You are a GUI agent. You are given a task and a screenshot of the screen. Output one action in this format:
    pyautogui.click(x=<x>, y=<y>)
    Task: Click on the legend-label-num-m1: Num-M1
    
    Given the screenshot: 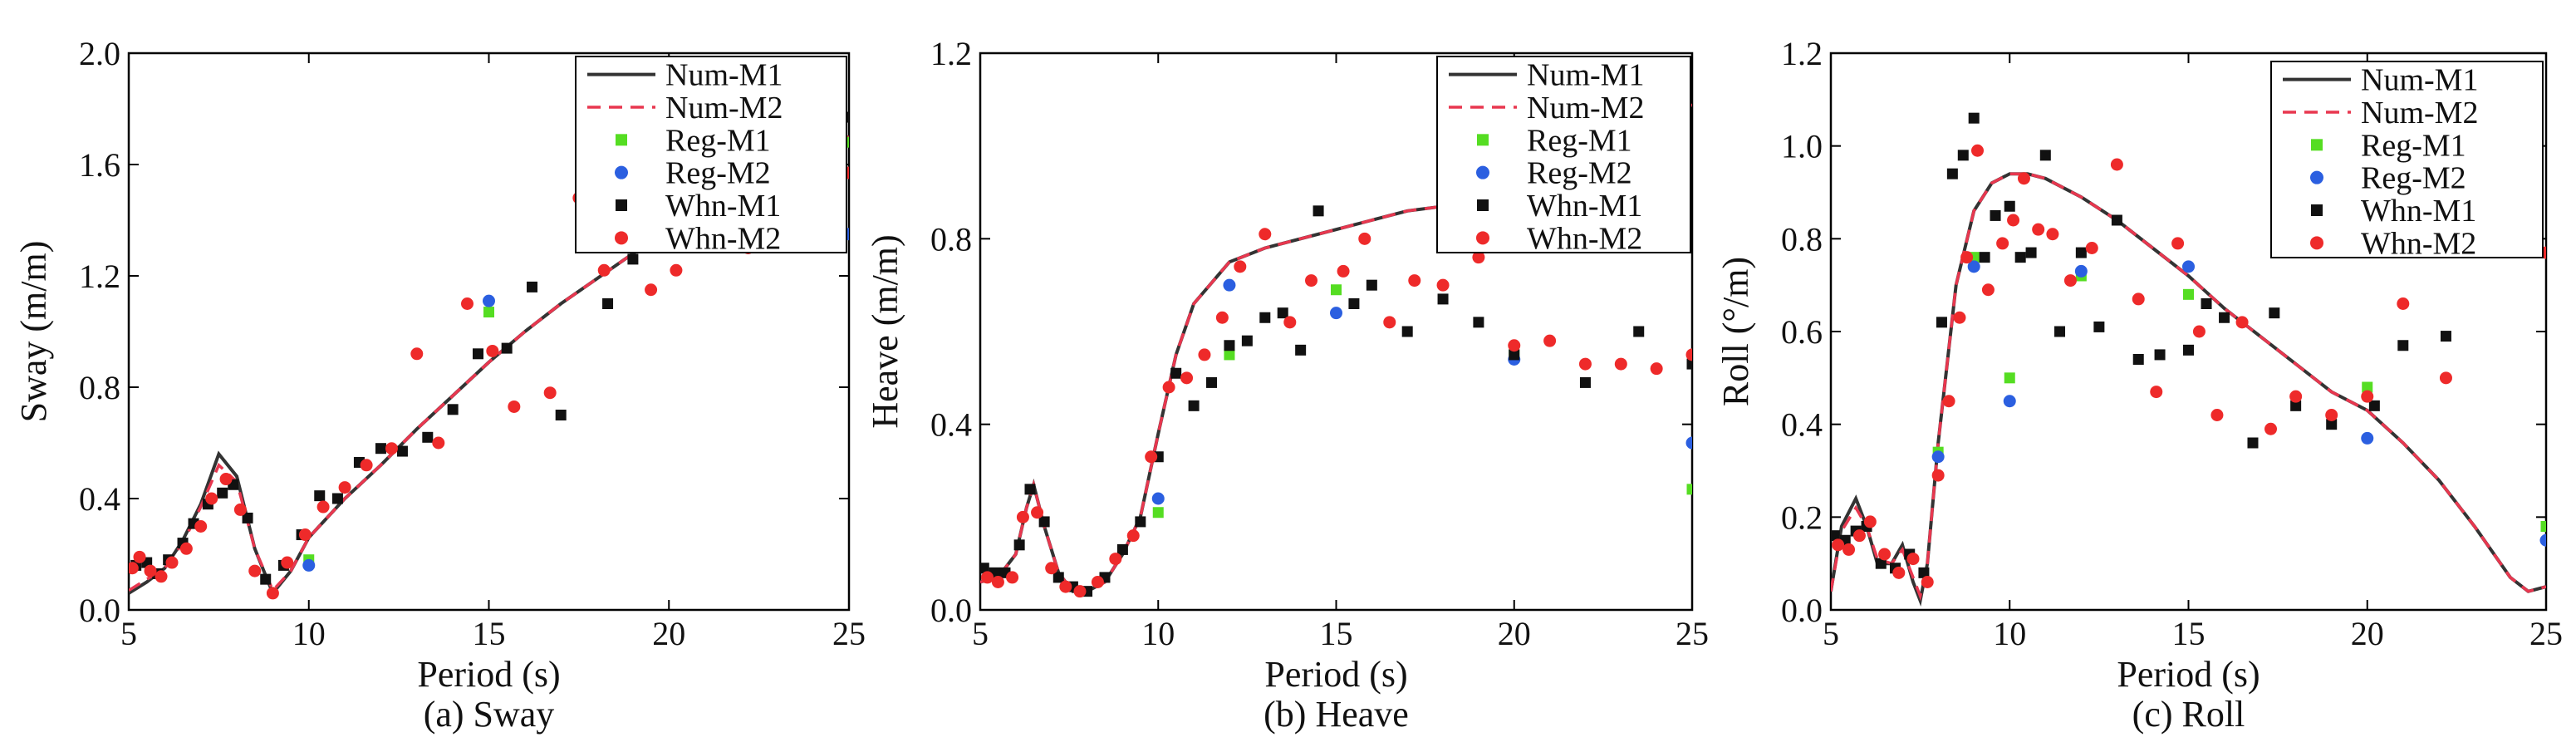 What is the action you would take?
    pyautogui.click(x=724, y=76)
    